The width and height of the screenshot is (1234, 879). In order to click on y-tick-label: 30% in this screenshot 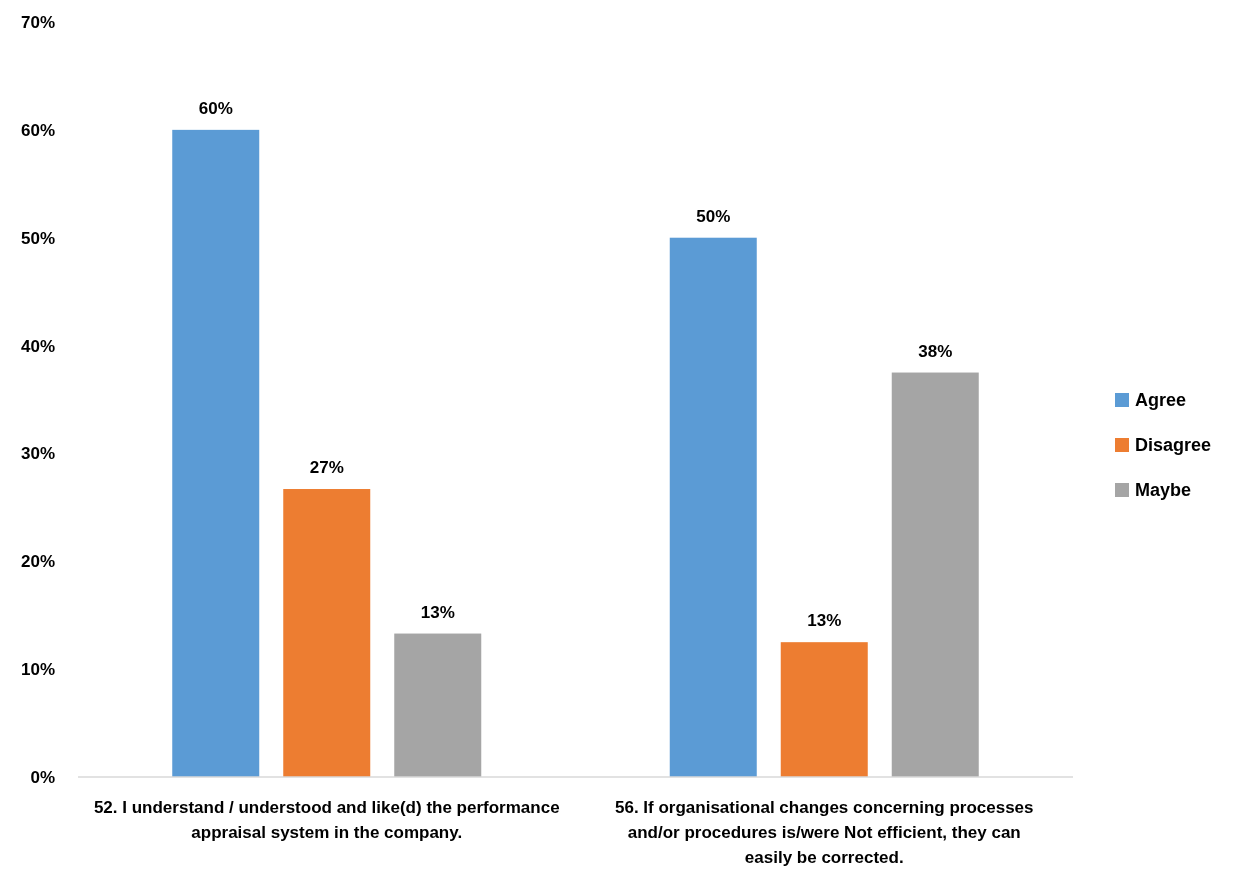, I will do `click(37, 454)`.